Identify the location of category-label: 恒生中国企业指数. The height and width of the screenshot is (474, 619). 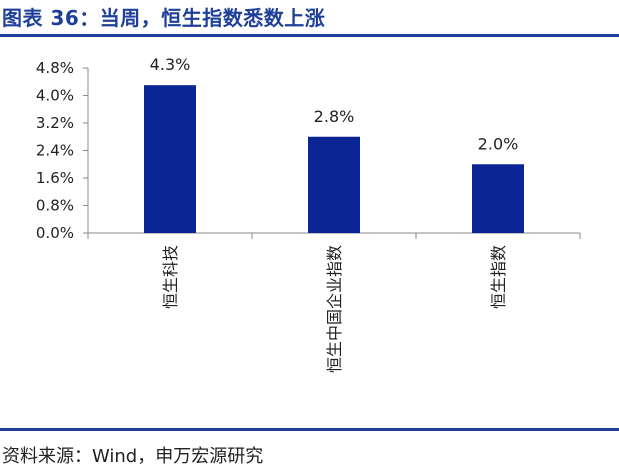
(334, 309).